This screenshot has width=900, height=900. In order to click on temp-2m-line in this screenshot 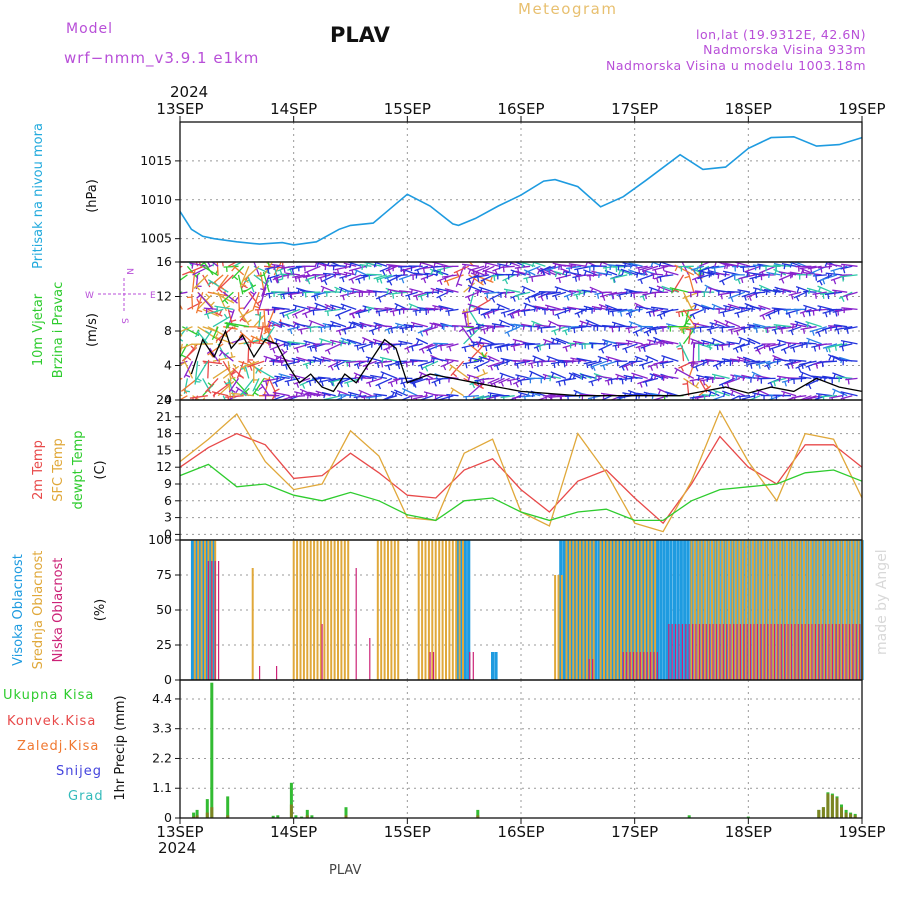, I will do `click(521, 478)`.